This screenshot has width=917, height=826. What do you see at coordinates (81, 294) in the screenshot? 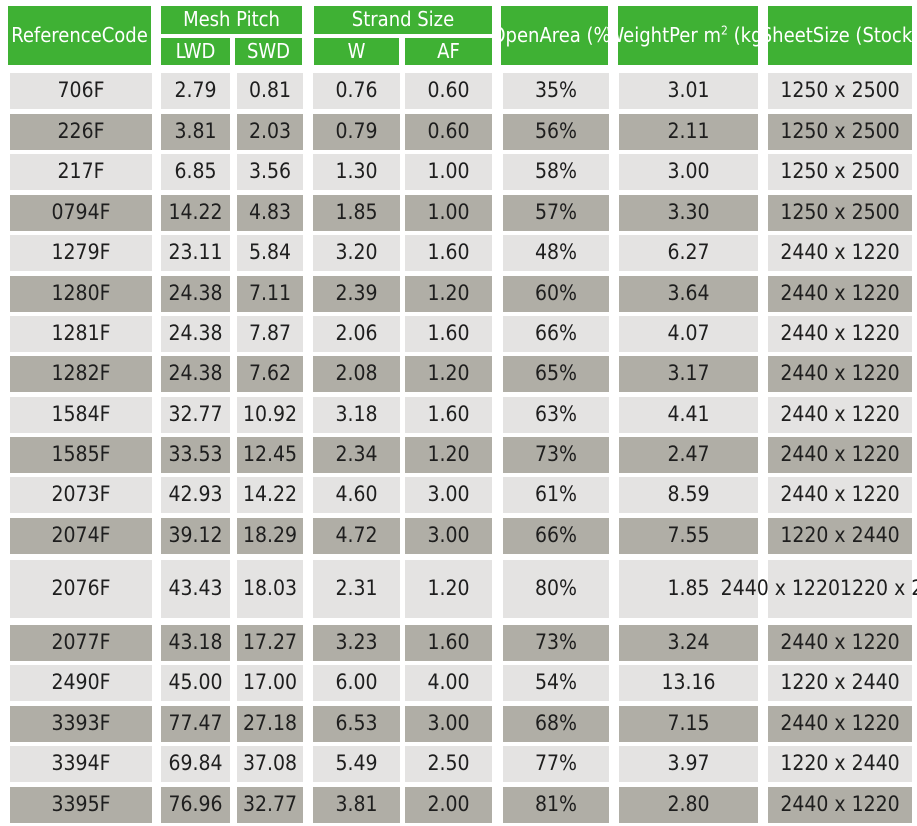
I see `cell-reference-code: 1280F` at bounding box center [81, 294].